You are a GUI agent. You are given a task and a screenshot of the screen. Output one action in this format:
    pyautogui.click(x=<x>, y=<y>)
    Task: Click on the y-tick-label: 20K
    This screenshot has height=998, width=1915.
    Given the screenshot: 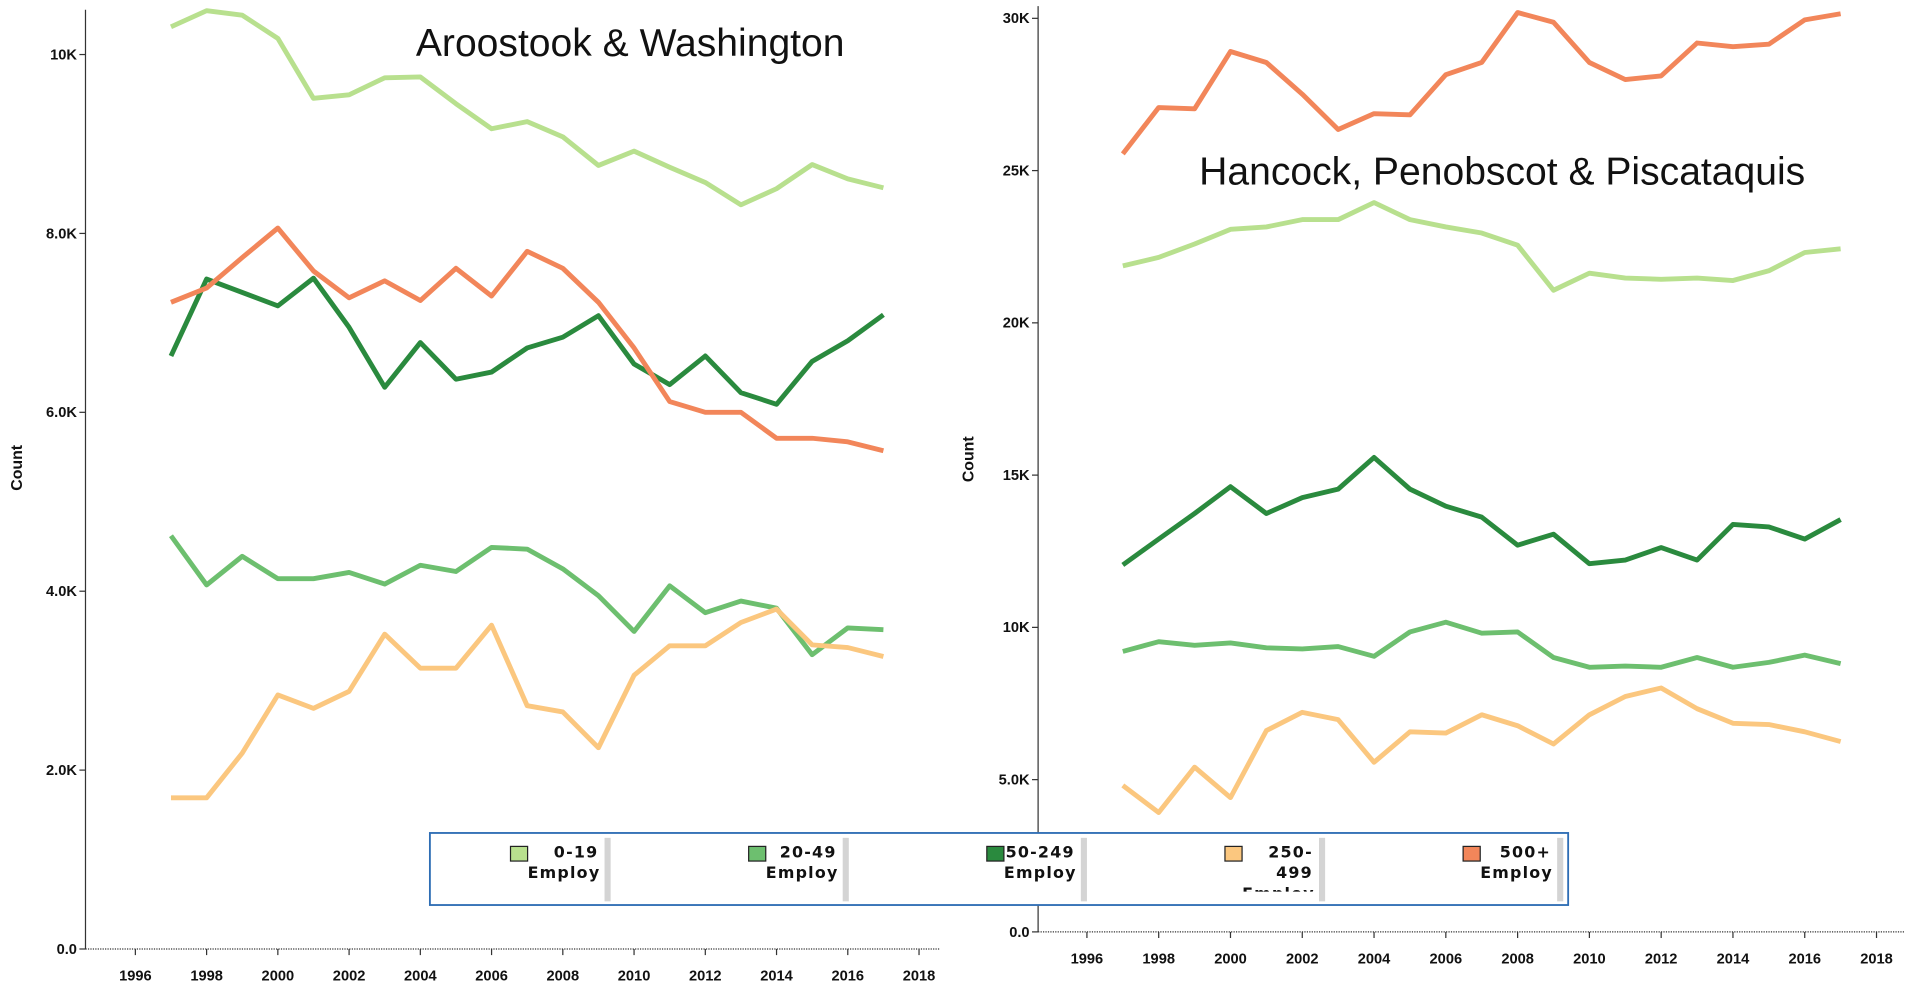 What is the action you would take?
    pyautogui.click(x=1016, y=324)
    